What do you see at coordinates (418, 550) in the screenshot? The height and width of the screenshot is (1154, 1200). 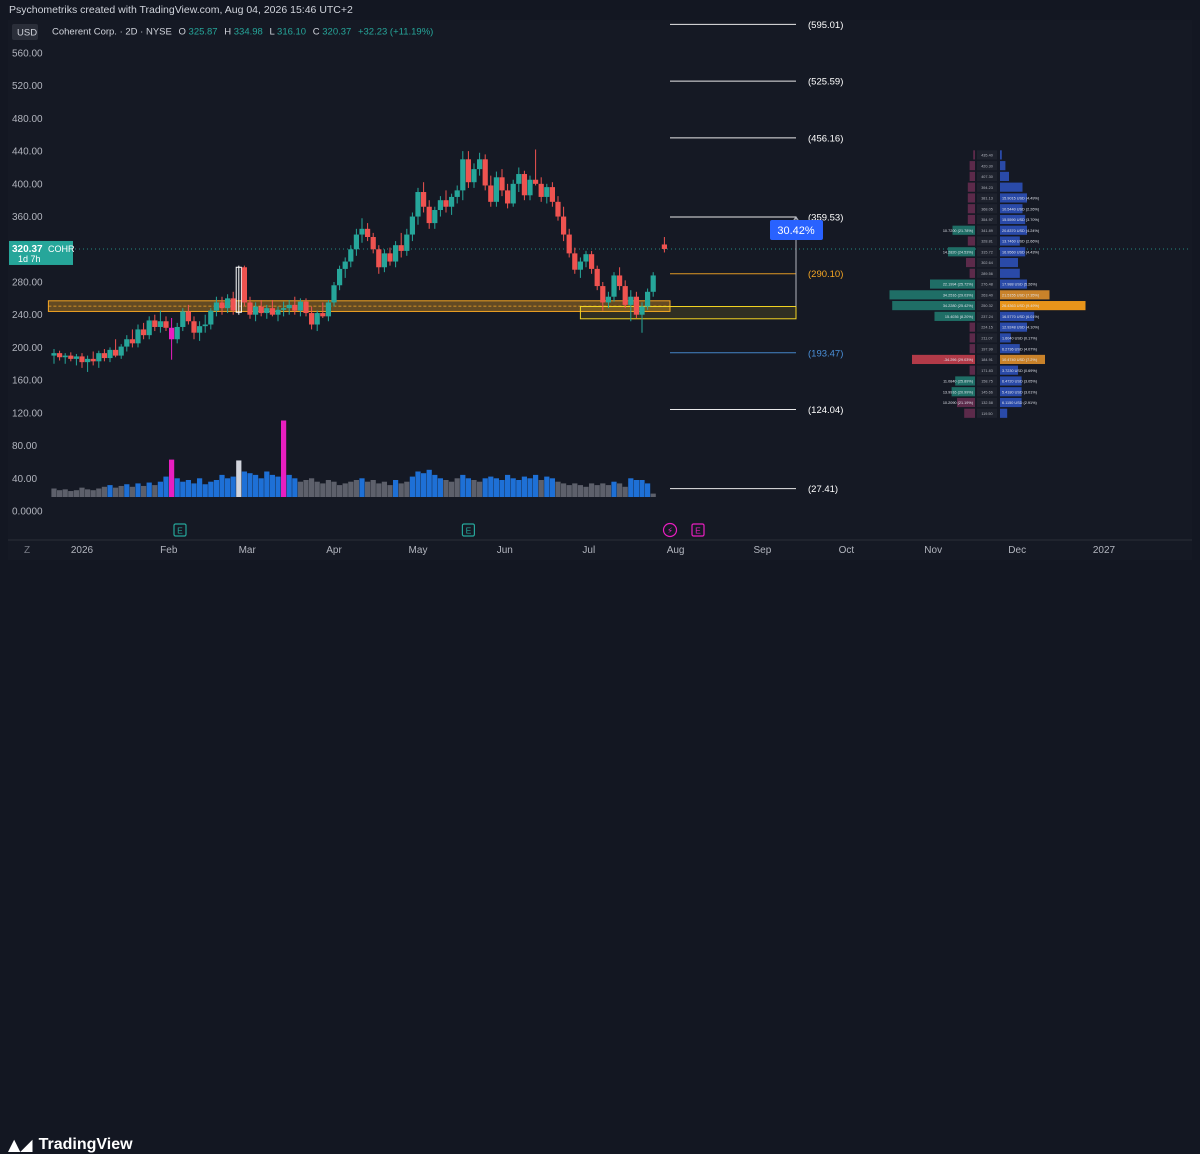 I see `x-tick-label: May` at bounding box center [418, 550].